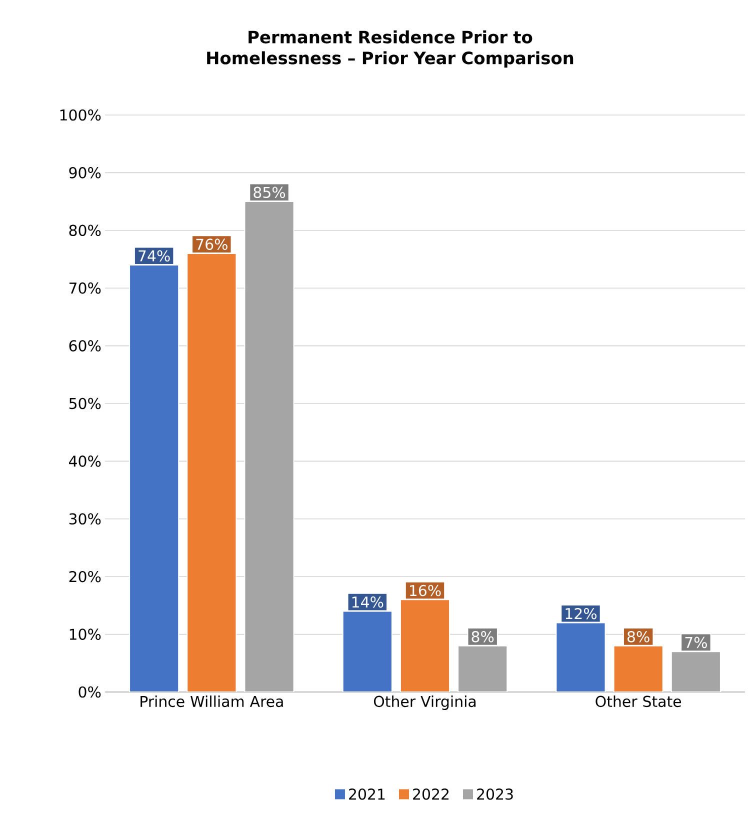 This screenshot has width=749, height=821. Describe the element at coordinates (85, 404) in the screenshot. I see `y-tick-label: 50%` at that location.